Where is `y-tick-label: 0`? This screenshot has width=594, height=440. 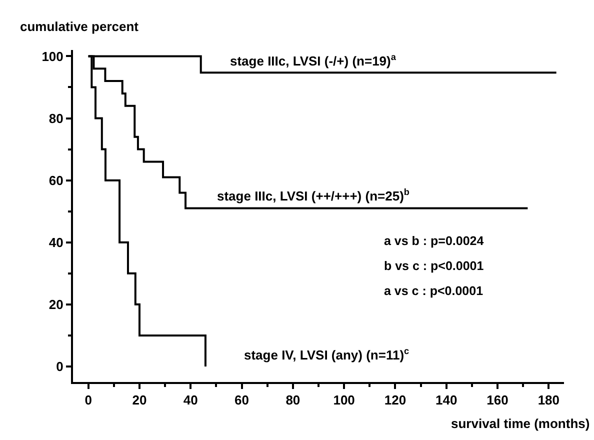
y-tick-label: 0 is located at coordinates (60, 366).